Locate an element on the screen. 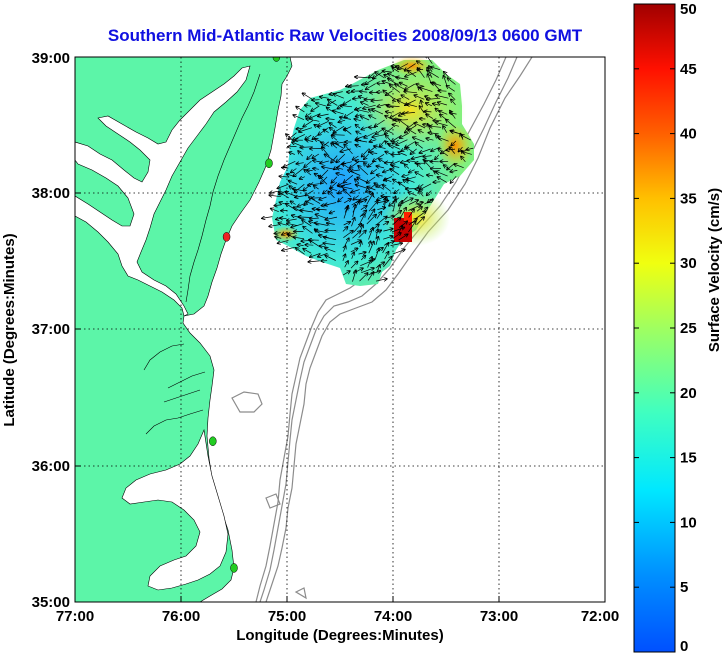 The height and width of the screenshot is (659, 724). bathymetry-ellipse is located at coordinates (269, 495).